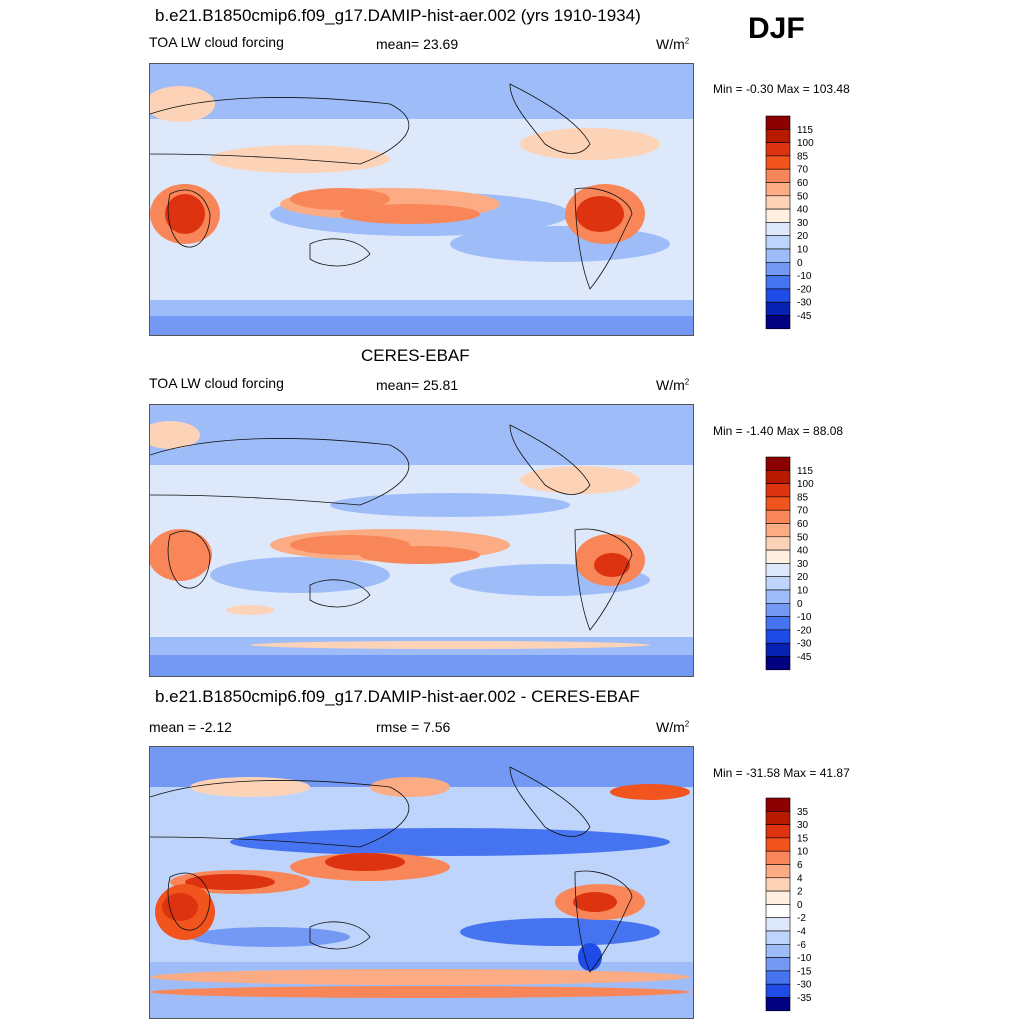 Image resolution: width=1024 pixels, height=1024 pixels. Describe the element at coordinates (778, 431) in the screenshot. I see `panel-2-minmax: Min = -1.40 Max = 88.08` at that location.